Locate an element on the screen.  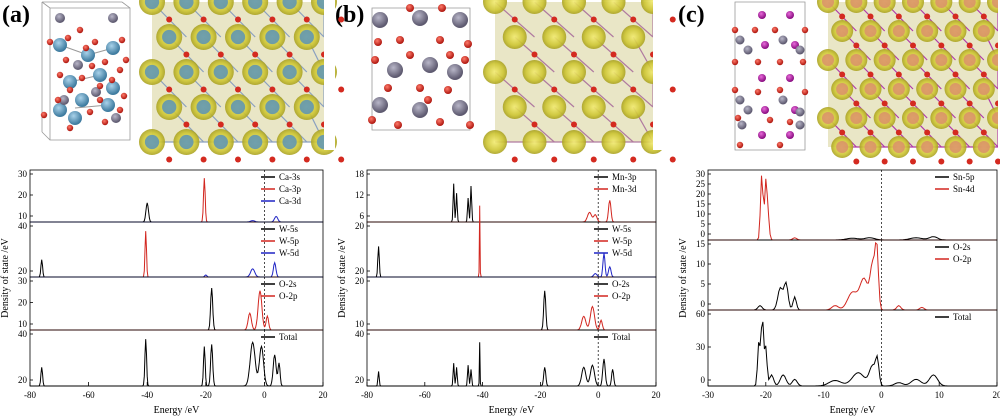
dos-curve-ca-3d is located at coordinates (176, 219).